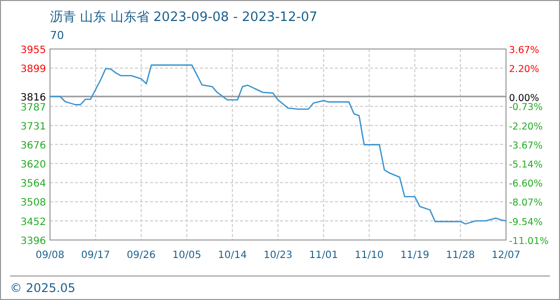 The image size is (560, 300). I want to click on y-tick-label: 3899, so click(33, 70).